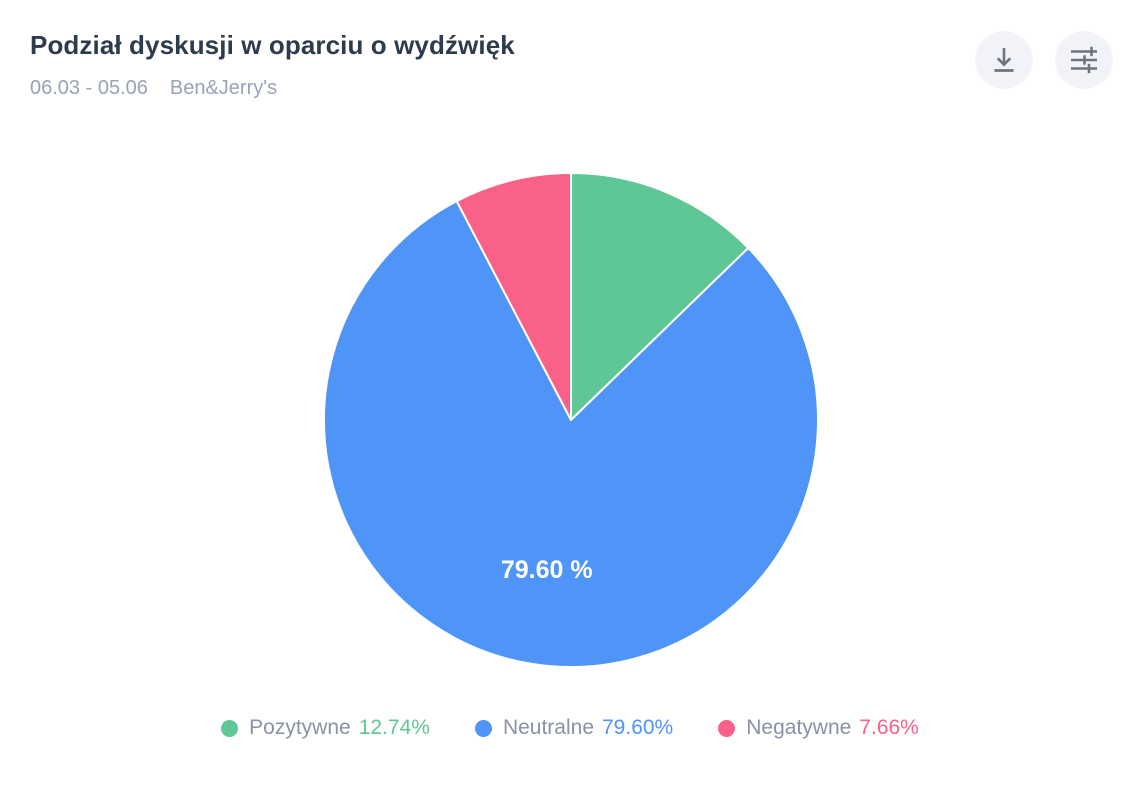 This screenshot has width=1140, height=788. What do you see at coordinates (548, 727) in the screenshot?
I see `legend-label: Neutralne` at bounding box center [548, 727].